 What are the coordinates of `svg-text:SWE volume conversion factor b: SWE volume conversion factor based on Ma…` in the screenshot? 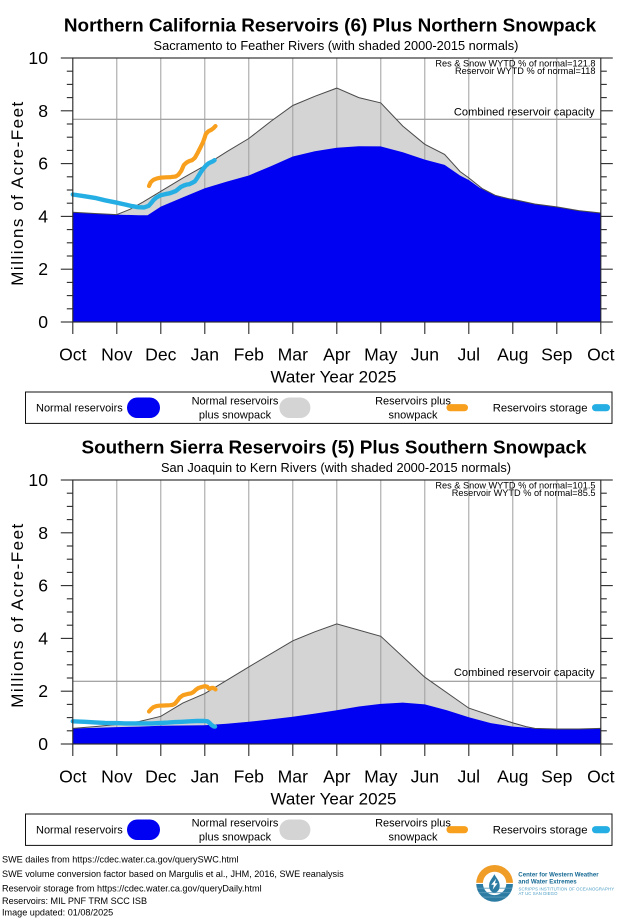 It's located at (173, 874).